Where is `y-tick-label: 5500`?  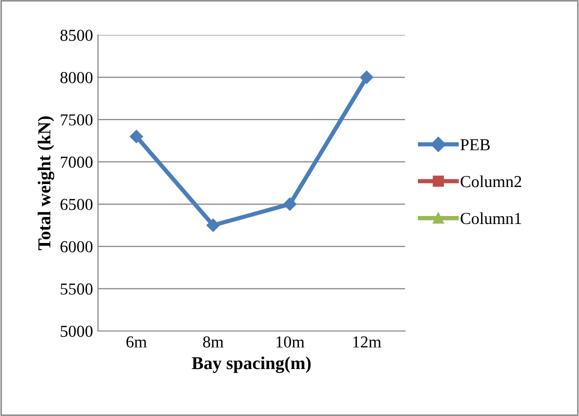
y-tick-label: 5500 is located at coordinates (76, 289).